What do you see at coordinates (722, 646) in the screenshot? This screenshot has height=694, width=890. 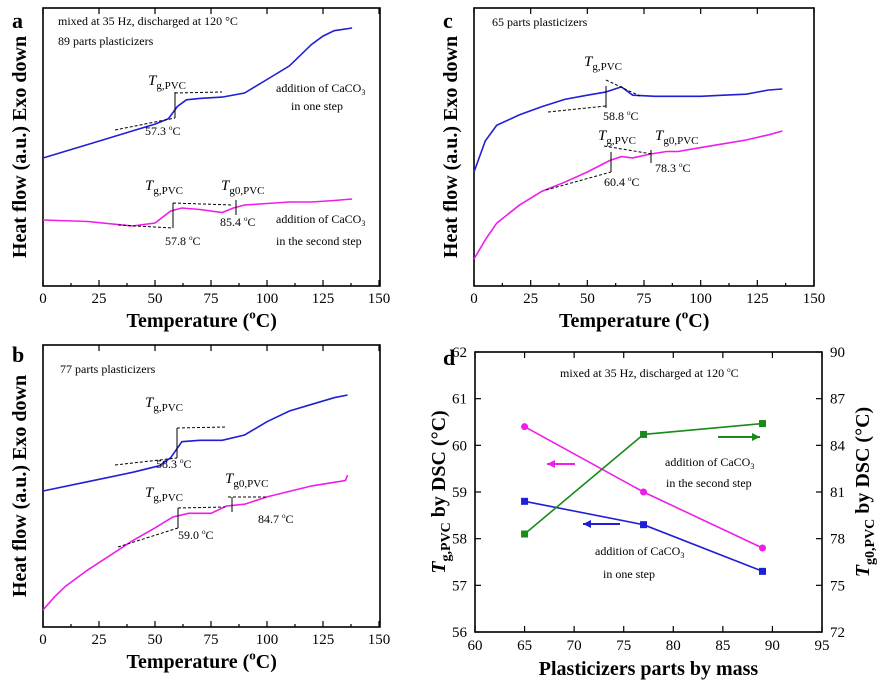 I see `x-tick-label: 85` at bounding box center [722, 646].